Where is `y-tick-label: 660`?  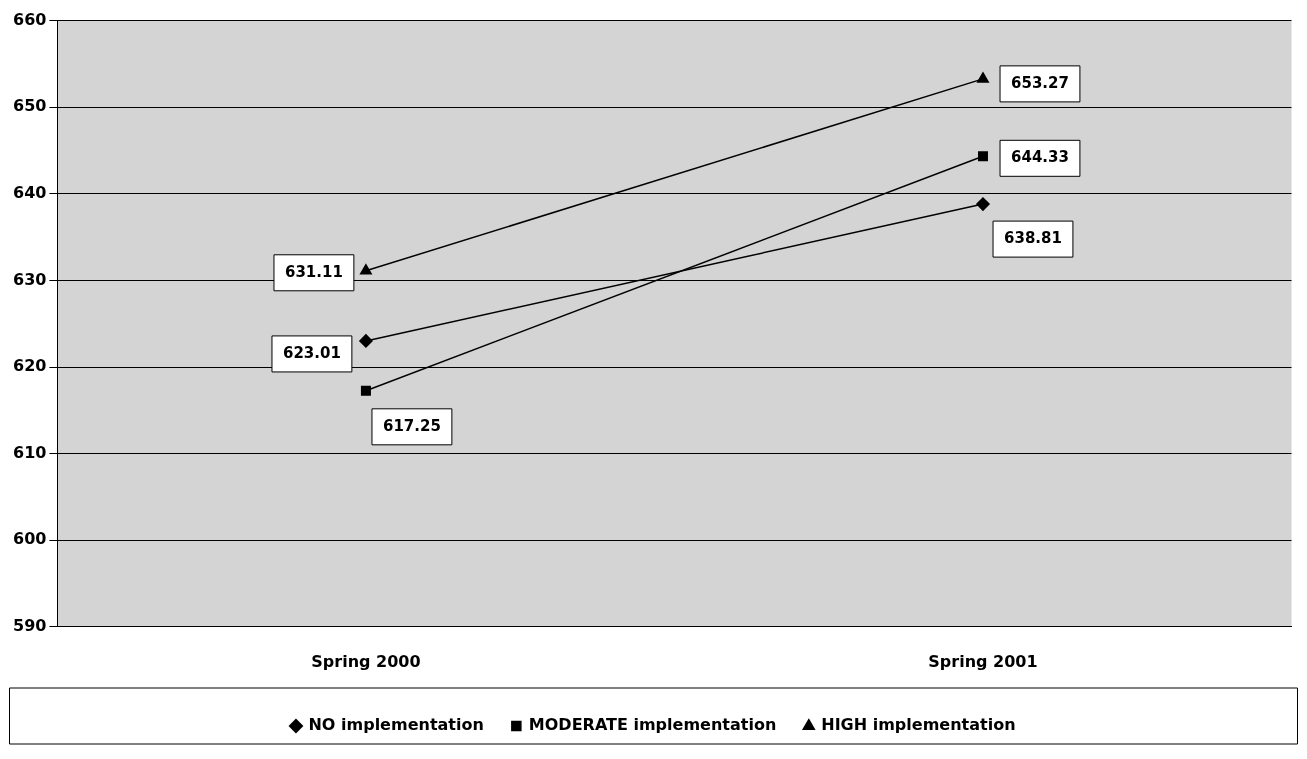
y-tick-label: 660 is located at coordinates (29, 19).